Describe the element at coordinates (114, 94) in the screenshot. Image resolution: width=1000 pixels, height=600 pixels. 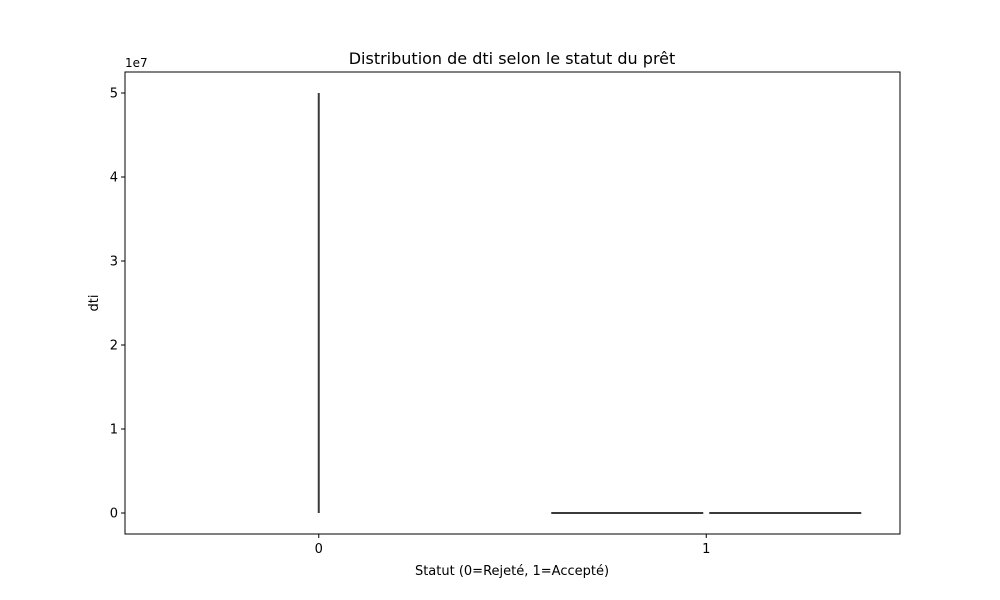
I see `y-tick-label: 5` at that location.